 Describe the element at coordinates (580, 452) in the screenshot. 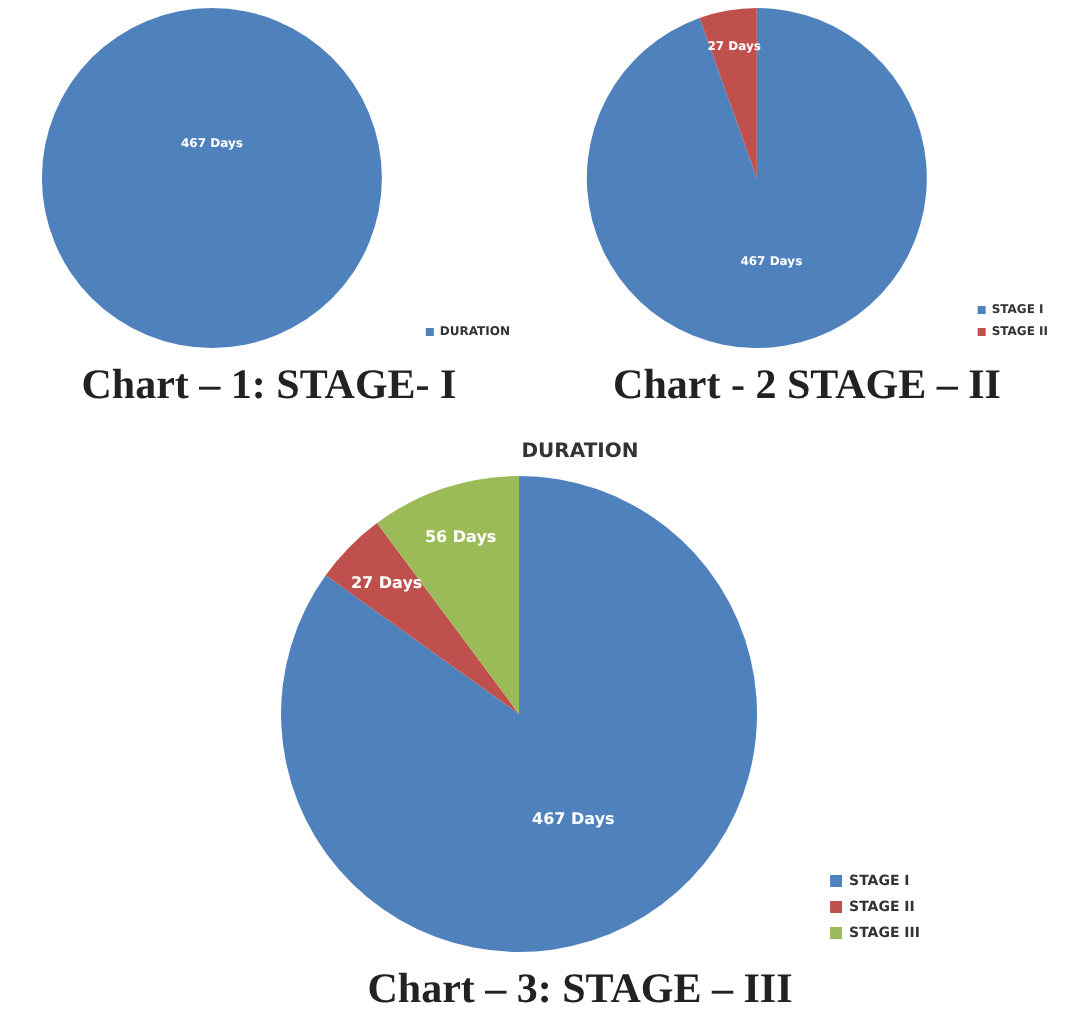

I see `chart-title: DURATION` at that location.